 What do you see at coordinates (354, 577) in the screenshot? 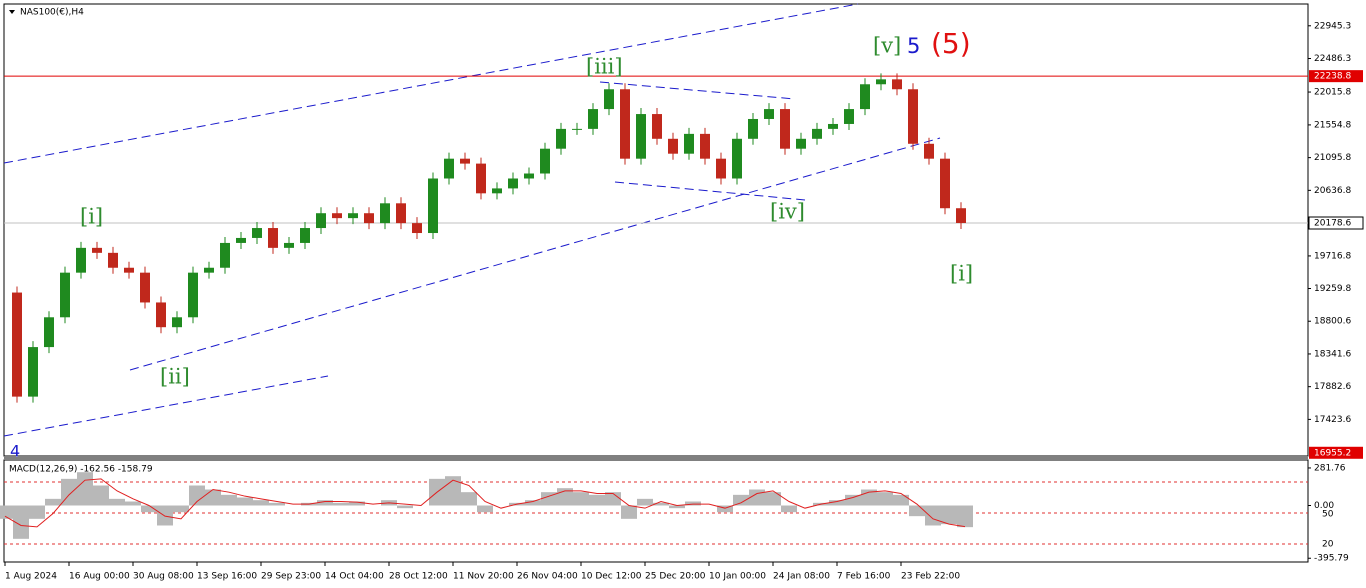
I see `x-tick-label: 14 Oct 04:00` at bounding box center [354, 577].